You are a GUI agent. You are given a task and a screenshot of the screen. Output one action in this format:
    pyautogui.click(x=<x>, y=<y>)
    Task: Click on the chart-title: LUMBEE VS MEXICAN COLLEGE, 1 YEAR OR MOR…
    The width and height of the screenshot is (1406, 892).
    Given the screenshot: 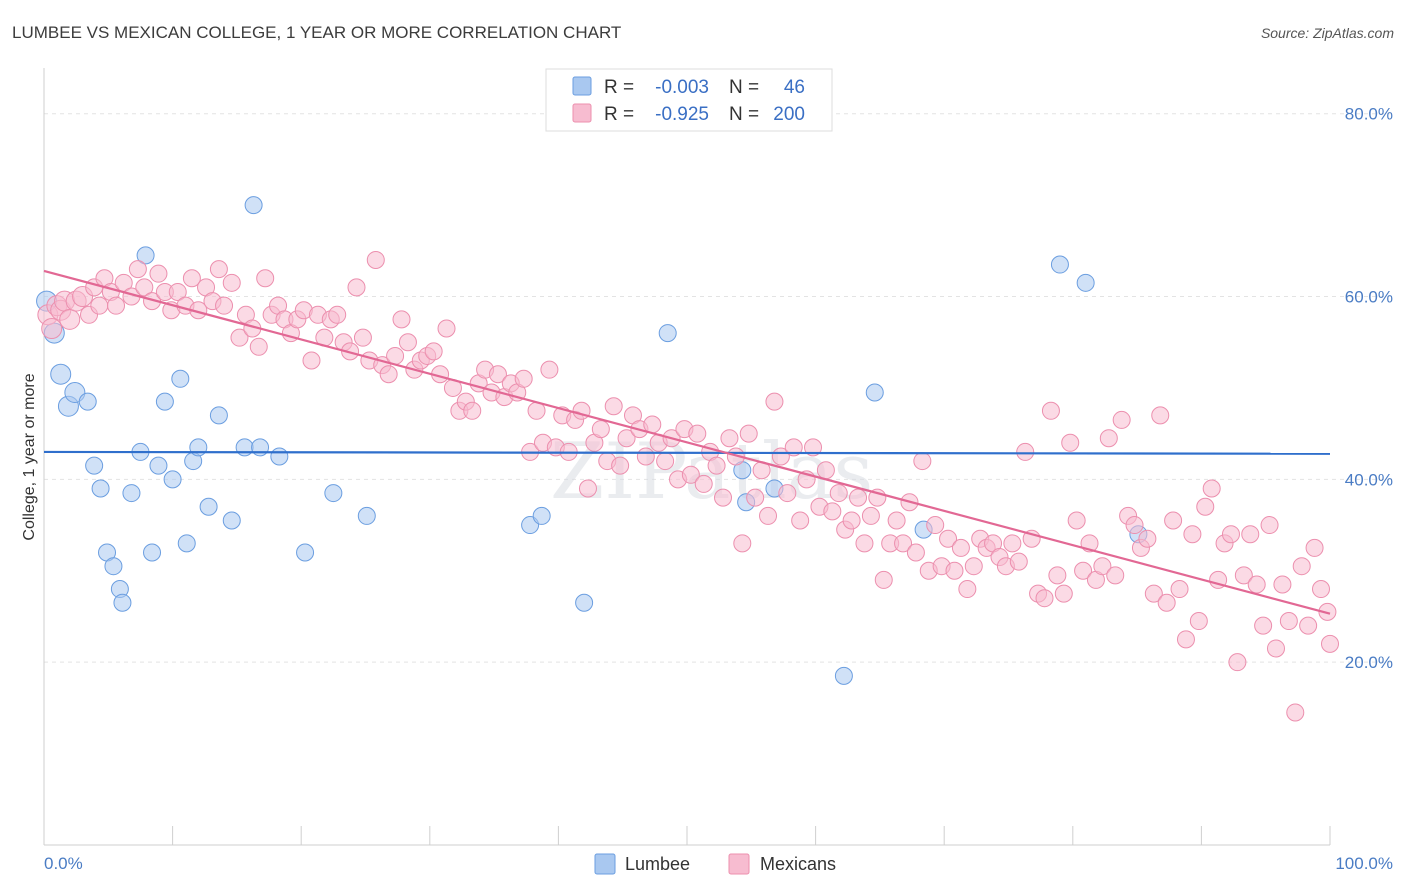 What is the action you would take?
    pyautogui.click(x=316, y=32)
    